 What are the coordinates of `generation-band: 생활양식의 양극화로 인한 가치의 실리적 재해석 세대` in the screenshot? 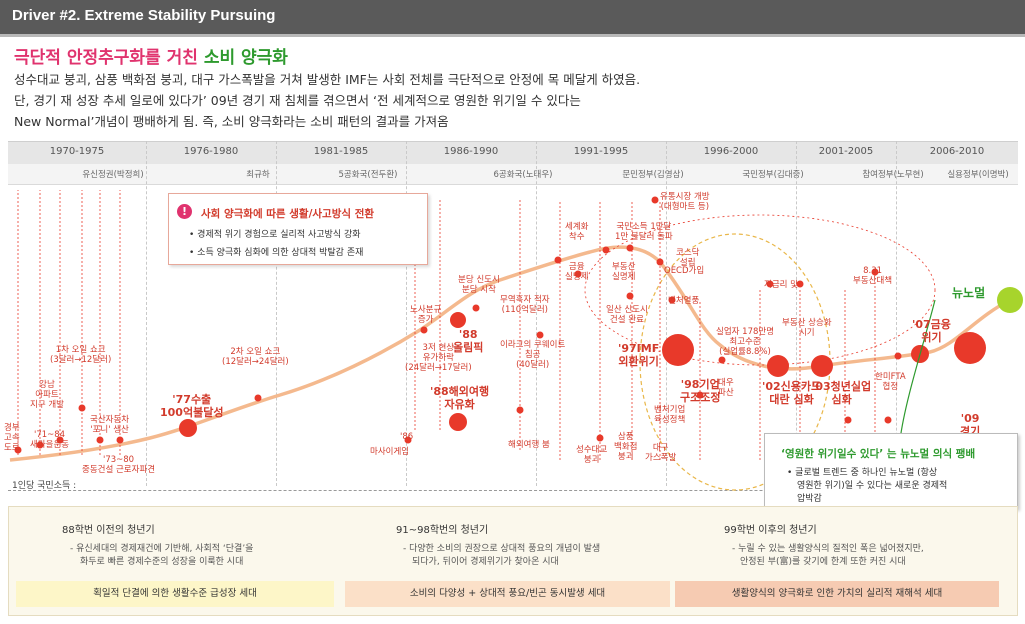 It's located at (837, 594).